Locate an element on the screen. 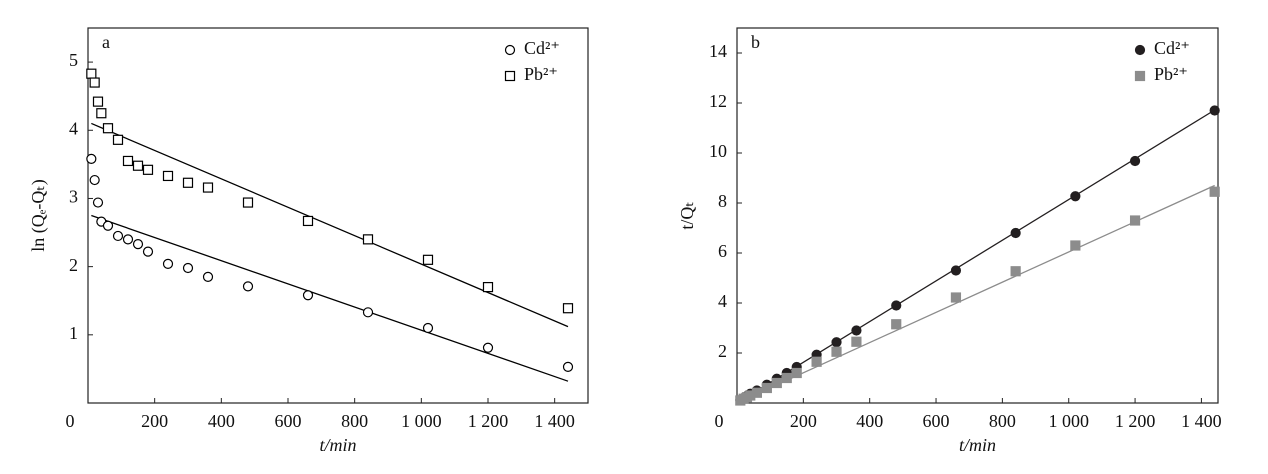 This screenshot has width=1268, height=474. y-tick-label: 10 is located at coordinates (718, 151).